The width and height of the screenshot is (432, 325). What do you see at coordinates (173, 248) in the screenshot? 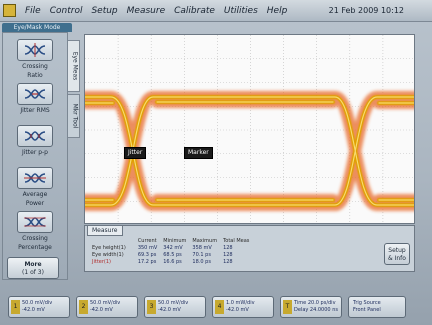
I see `row-cell: 342 mV` at bounding box center [173, 248].